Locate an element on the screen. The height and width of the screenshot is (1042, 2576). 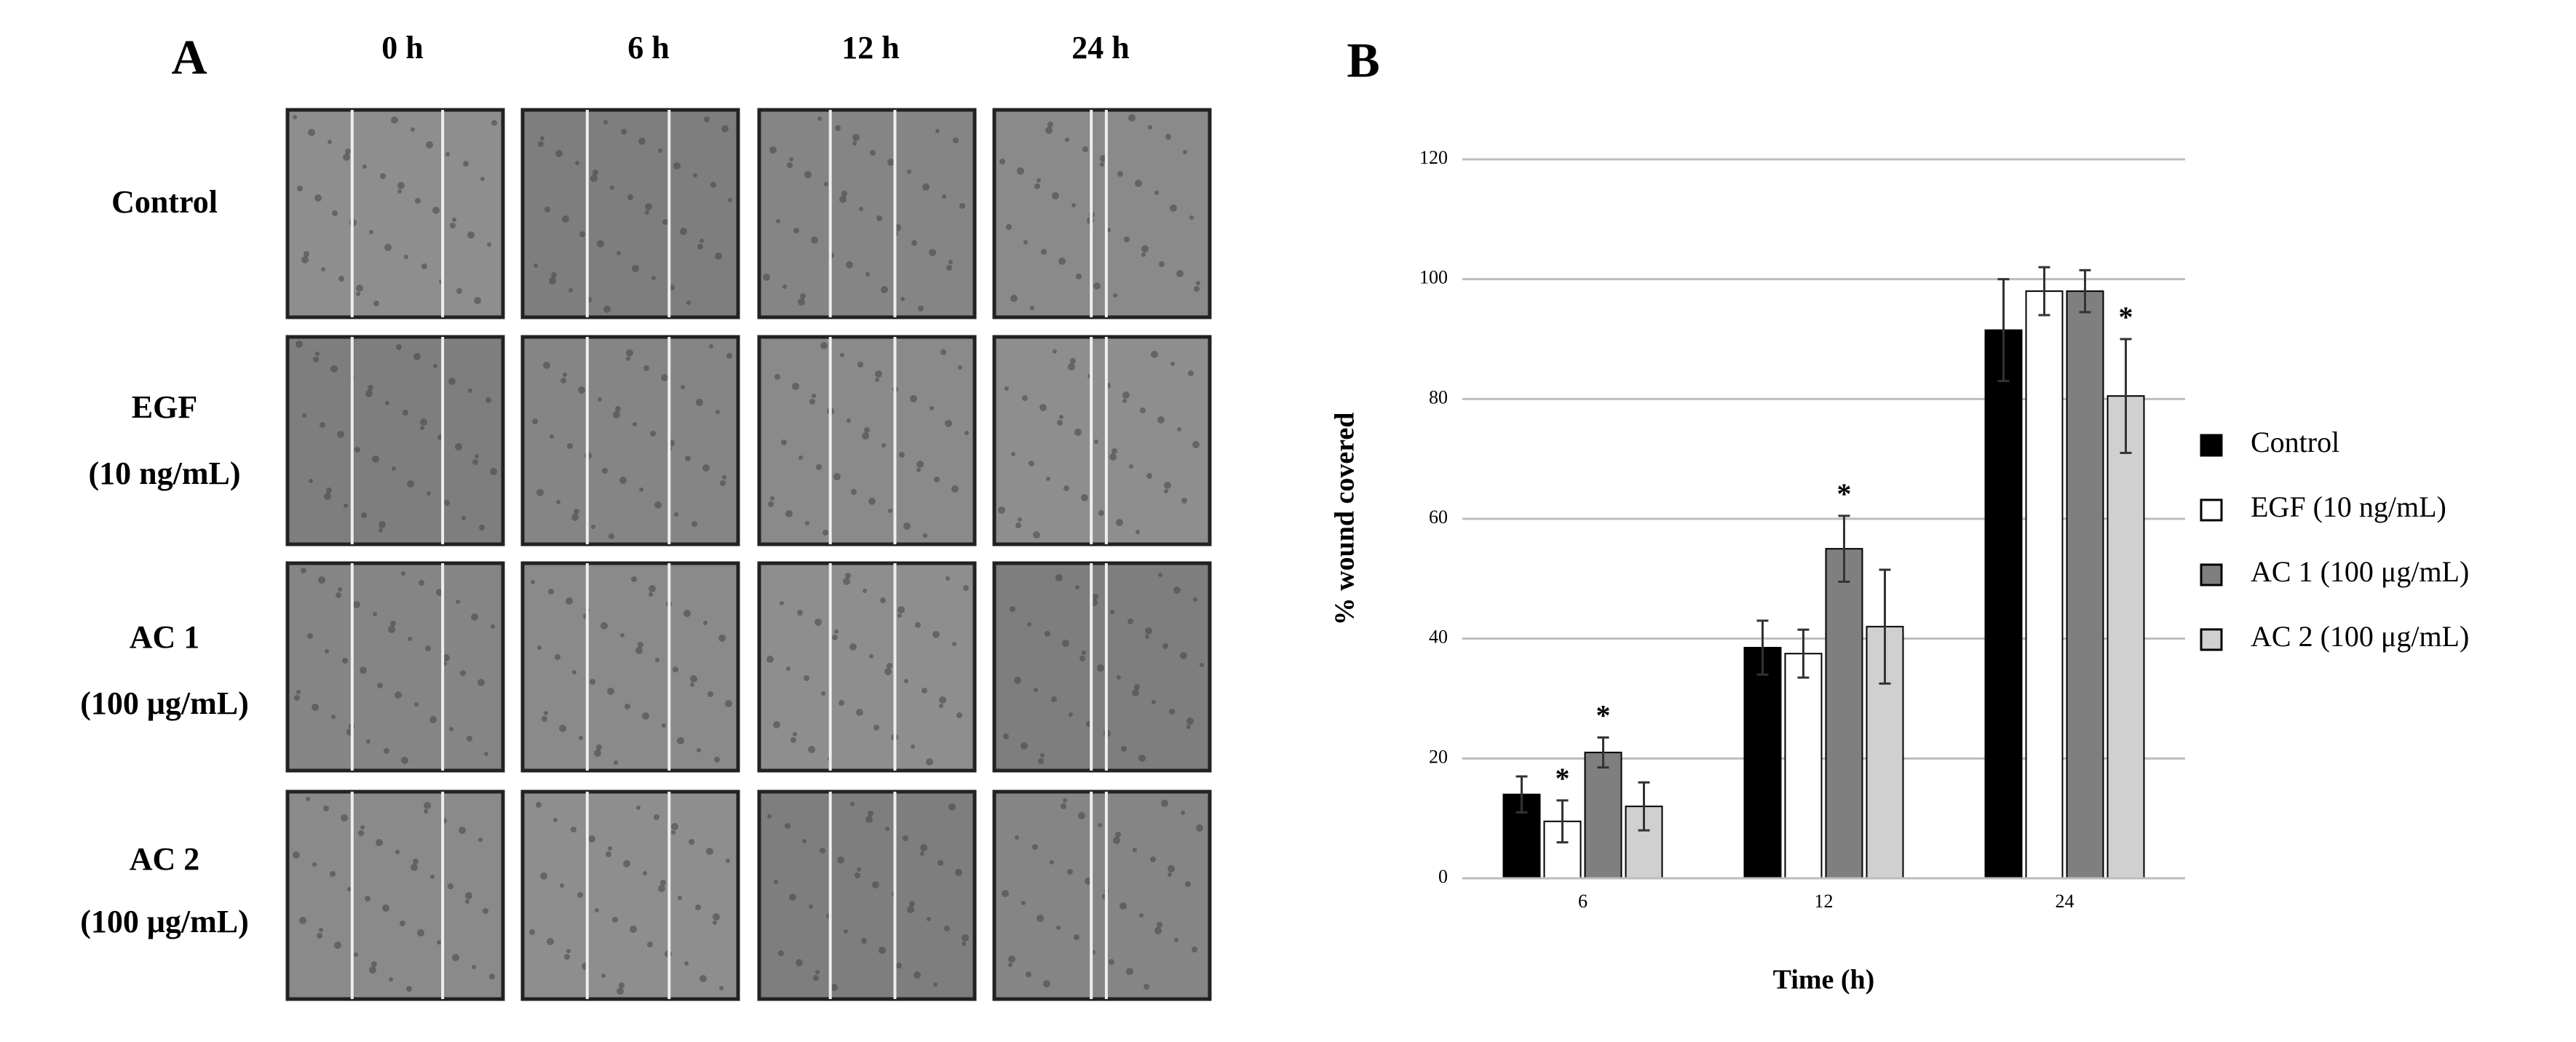
panel-label: B is located at coordinates (1363, 60).